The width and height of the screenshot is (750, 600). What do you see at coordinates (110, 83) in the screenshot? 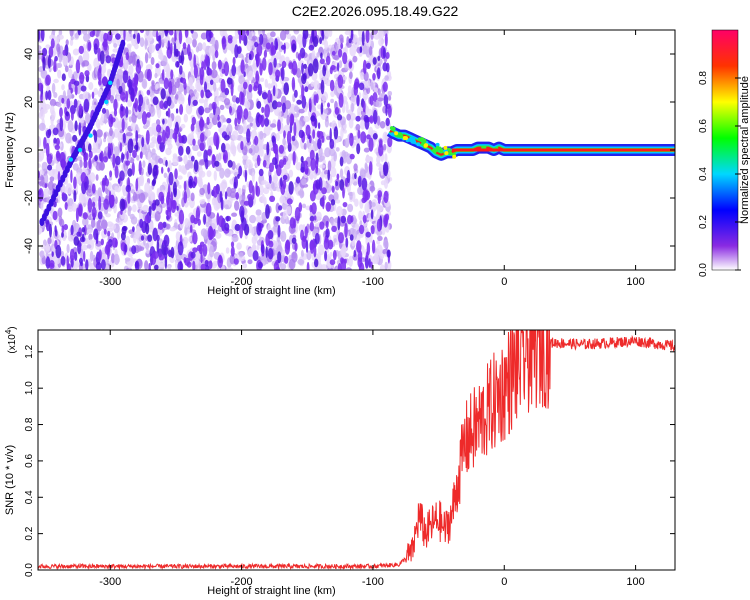
I see `diagonal-highlight` at bounding box center [110, 83].